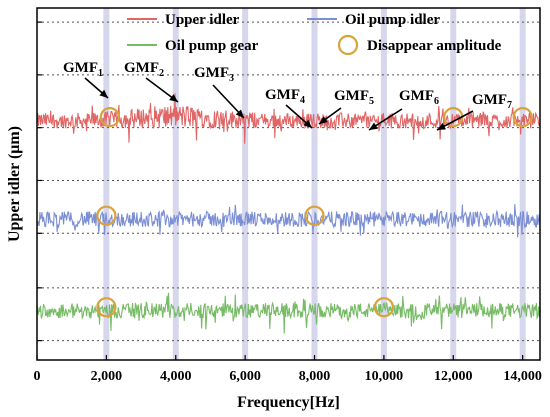  I want to click on legend-label: Oil pump gear, so click(212, 46).